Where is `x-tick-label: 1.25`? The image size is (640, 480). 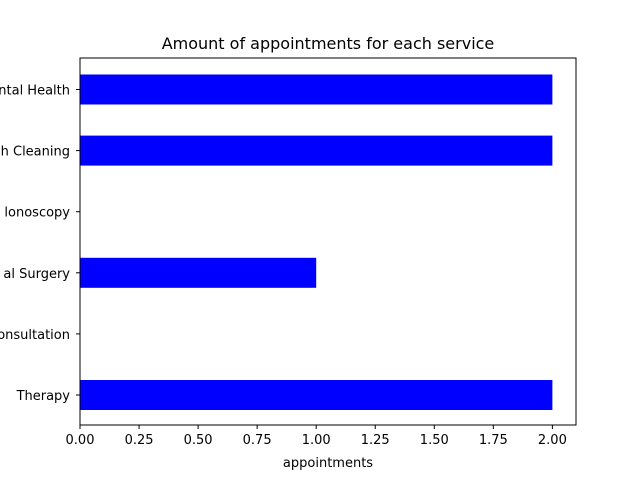
x-tick-label: 1.25 is located at coordinates (375, 440).